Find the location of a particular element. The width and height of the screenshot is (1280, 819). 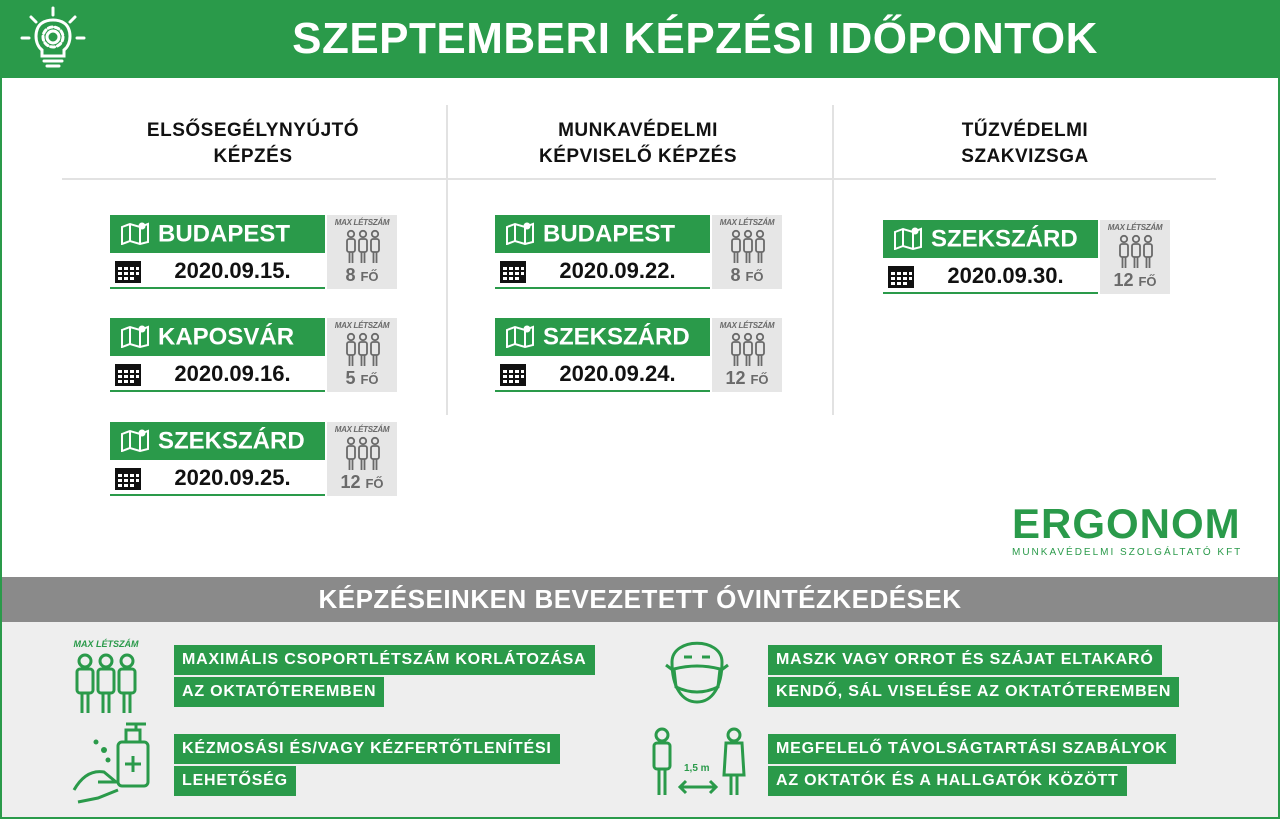

column-title-line1: MUNKAVÉDELMI is located at coordinates (638, 130).